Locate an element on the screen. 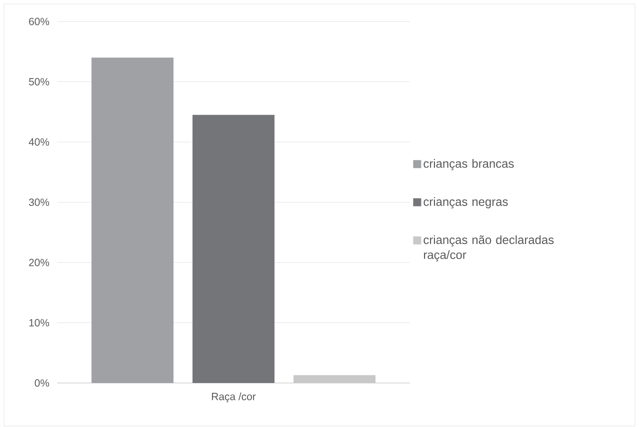  y-tick-label: 20% is located at coordinates (39, 262).